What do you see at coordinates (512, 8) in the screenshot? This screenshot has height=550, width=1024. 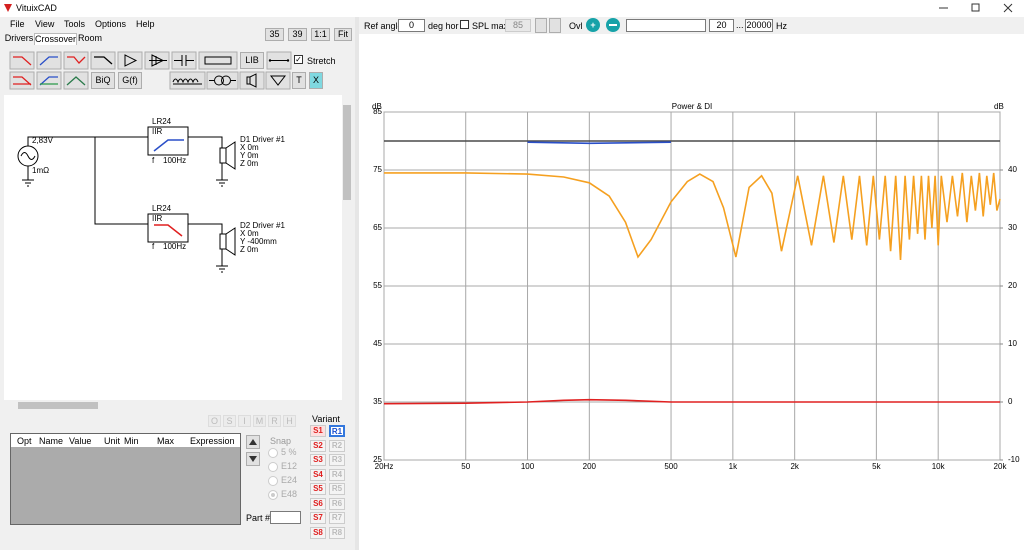 I see `title-bar` at bounding box center [512, 8].